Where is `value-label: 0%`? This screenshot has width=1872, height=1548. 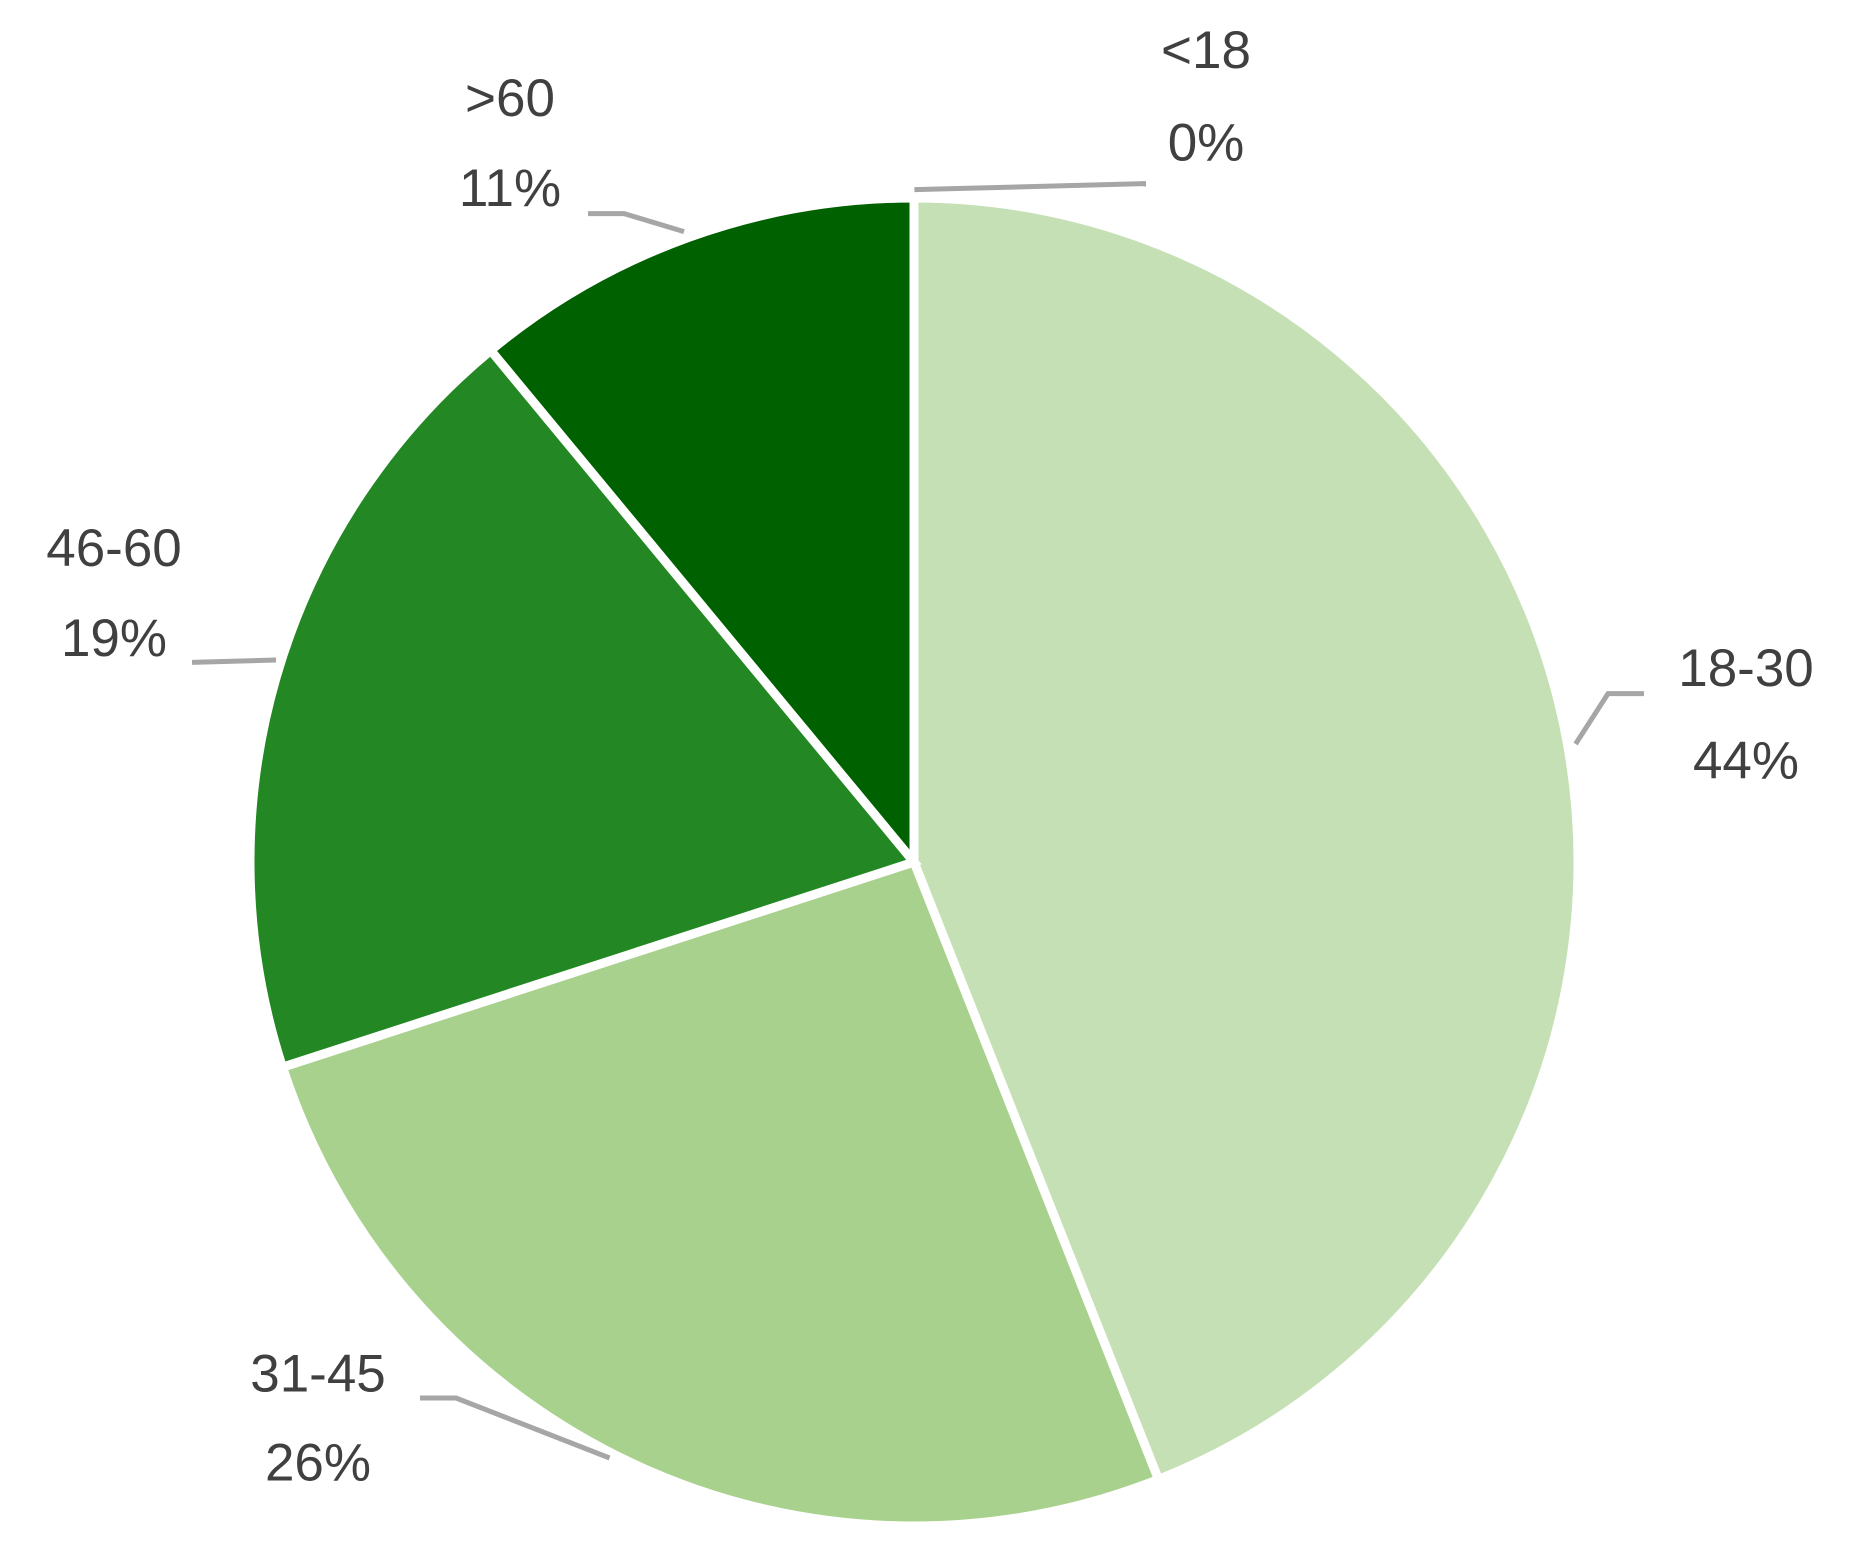
value-label: 0% is located at coordinates (1206, 142).